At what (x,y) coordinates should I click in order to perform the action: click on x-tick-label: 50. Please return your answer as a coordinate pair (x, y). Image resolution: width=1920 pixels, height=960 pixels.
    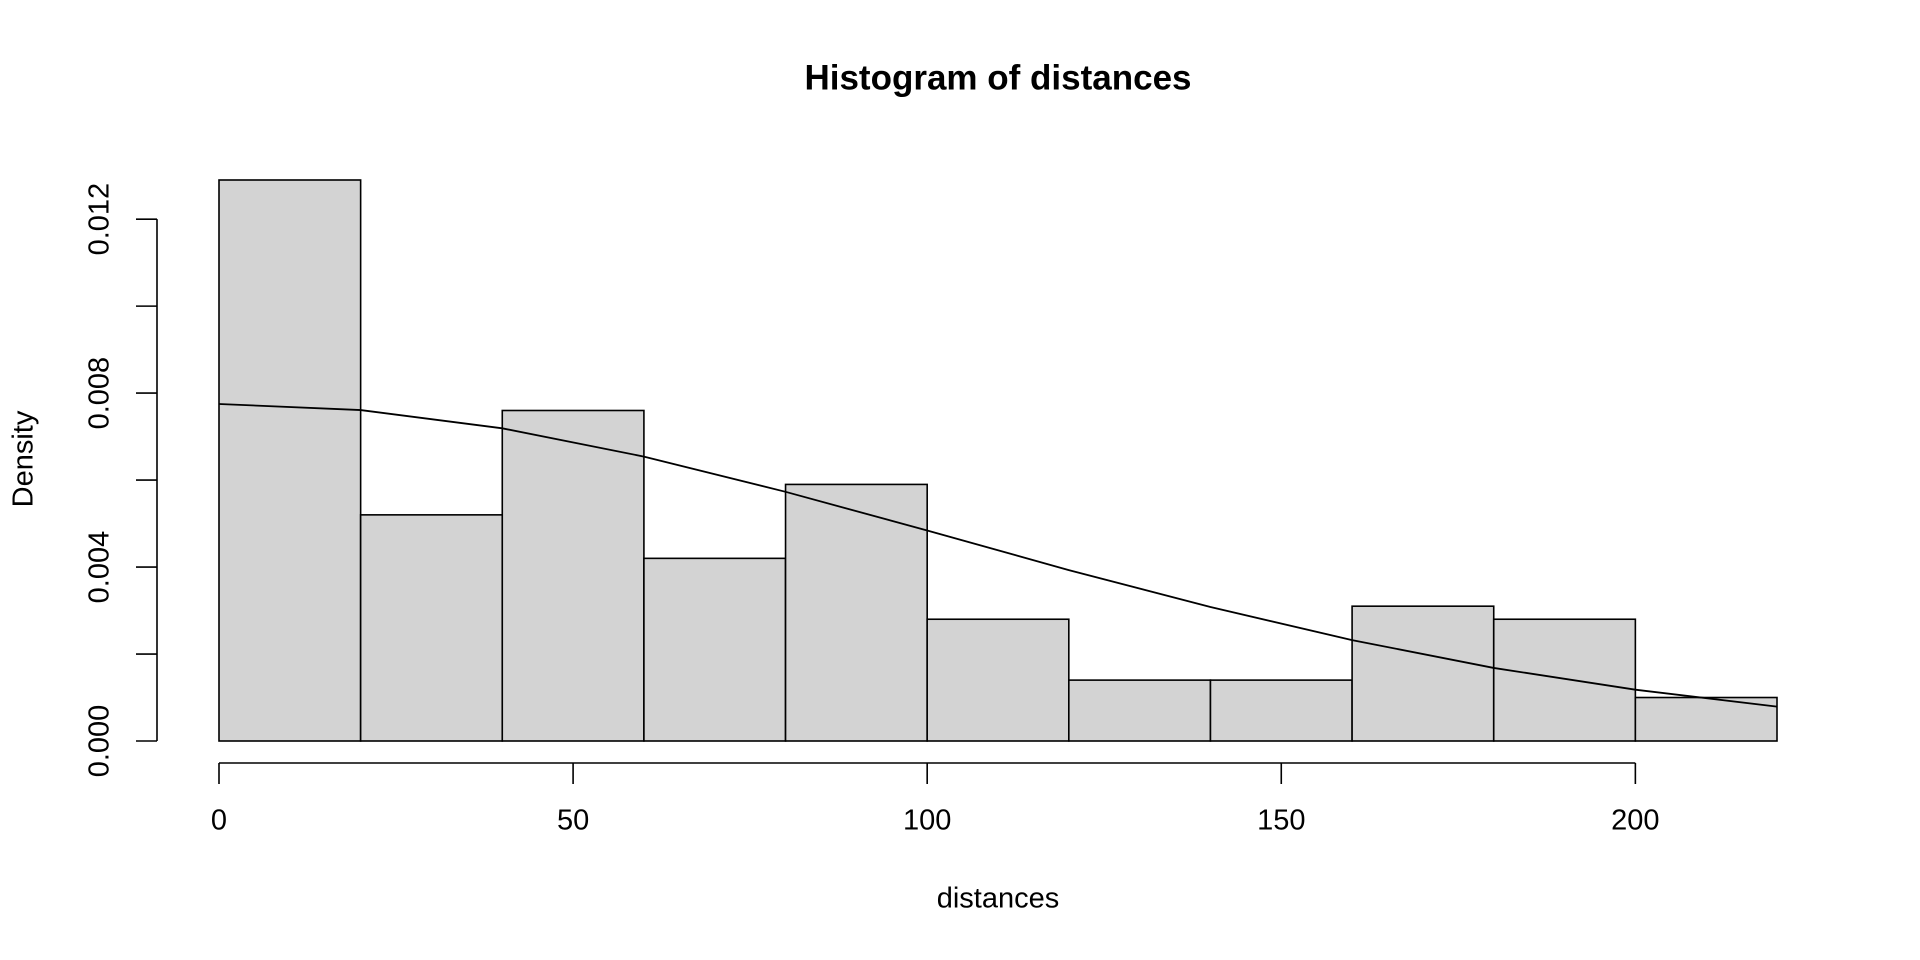
    Looking at the image, I should click on (573, 821).